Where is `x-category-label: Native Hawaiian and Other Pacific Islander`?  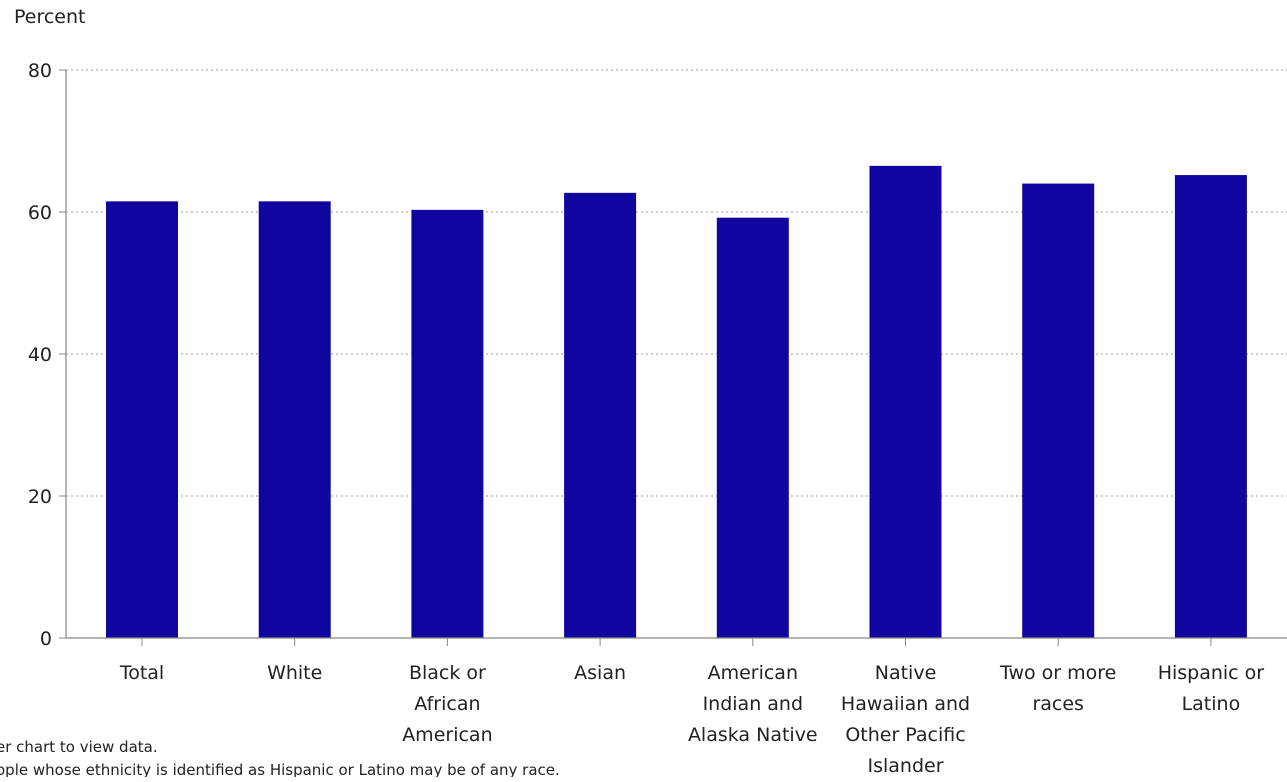 x-category-label: Native Hawaiian and Other Pacific Islander is located at coordinates (905, 719).